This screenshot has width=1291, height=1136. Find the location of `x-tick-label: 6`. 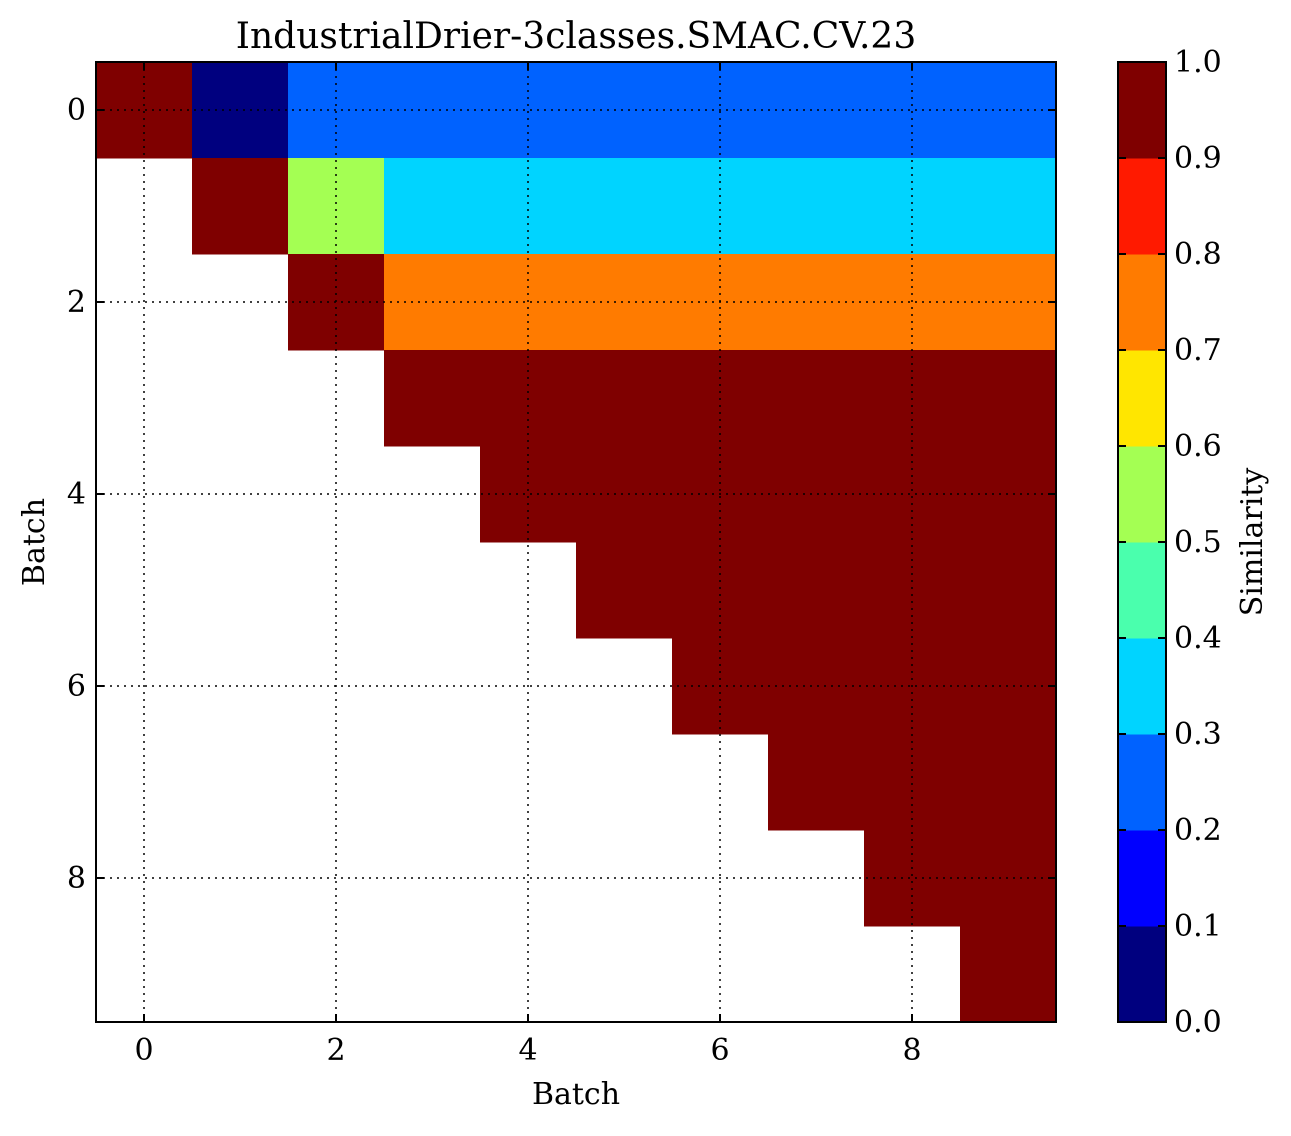

x-tick-label: 6 is located at coordinates (719, 1050).